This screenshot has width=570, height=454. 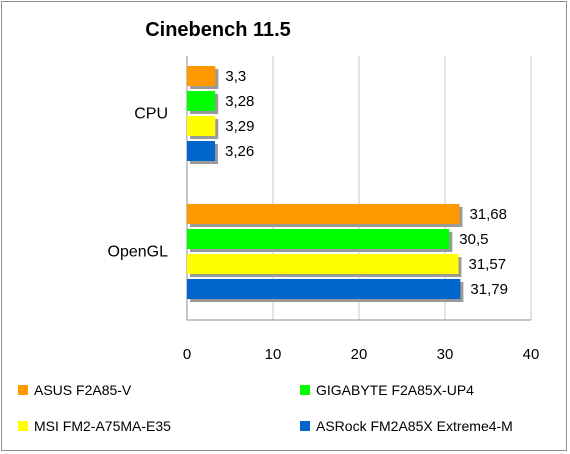 What do you see at coordinates (473, 239) in the screenshot?
I see `value-label: 30,5` at bounding box center [473, 239].